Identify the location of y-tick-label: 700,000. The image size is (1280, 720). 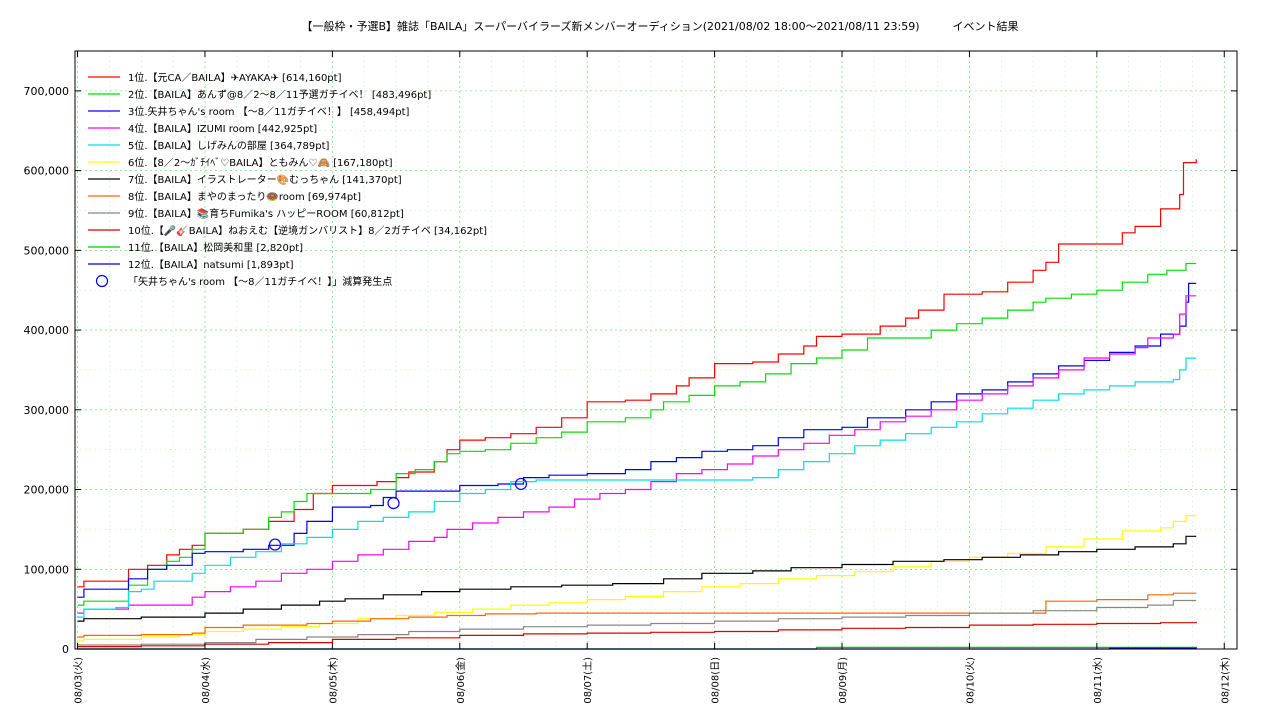
(47, 91).